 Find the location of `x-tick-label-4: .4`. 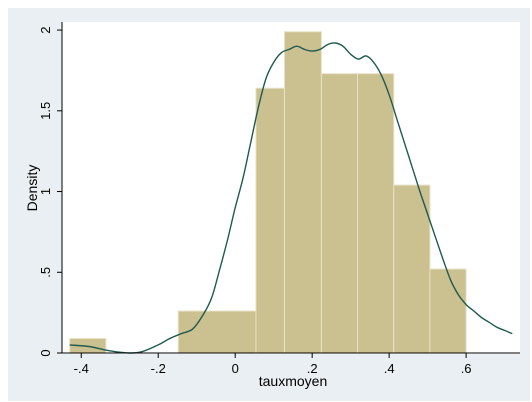

x-tick-label-4: .4 is located at coordinates (389, 368).